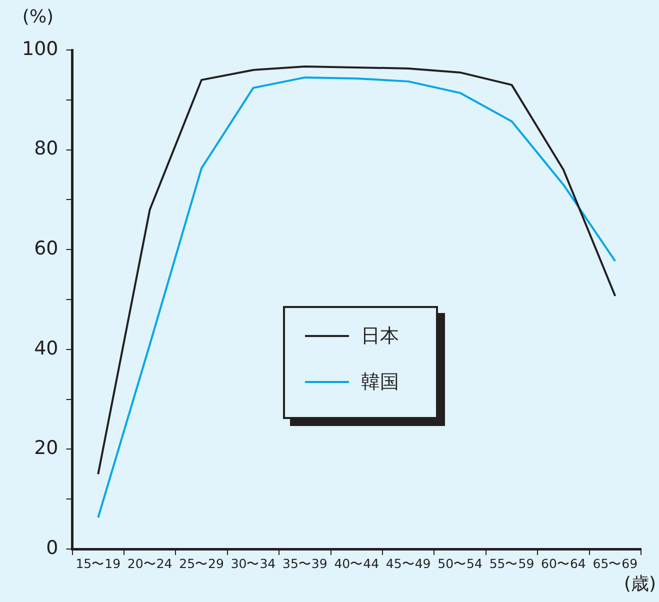  I want to click on x-tick-label: 55〜59, so click(511, 563).